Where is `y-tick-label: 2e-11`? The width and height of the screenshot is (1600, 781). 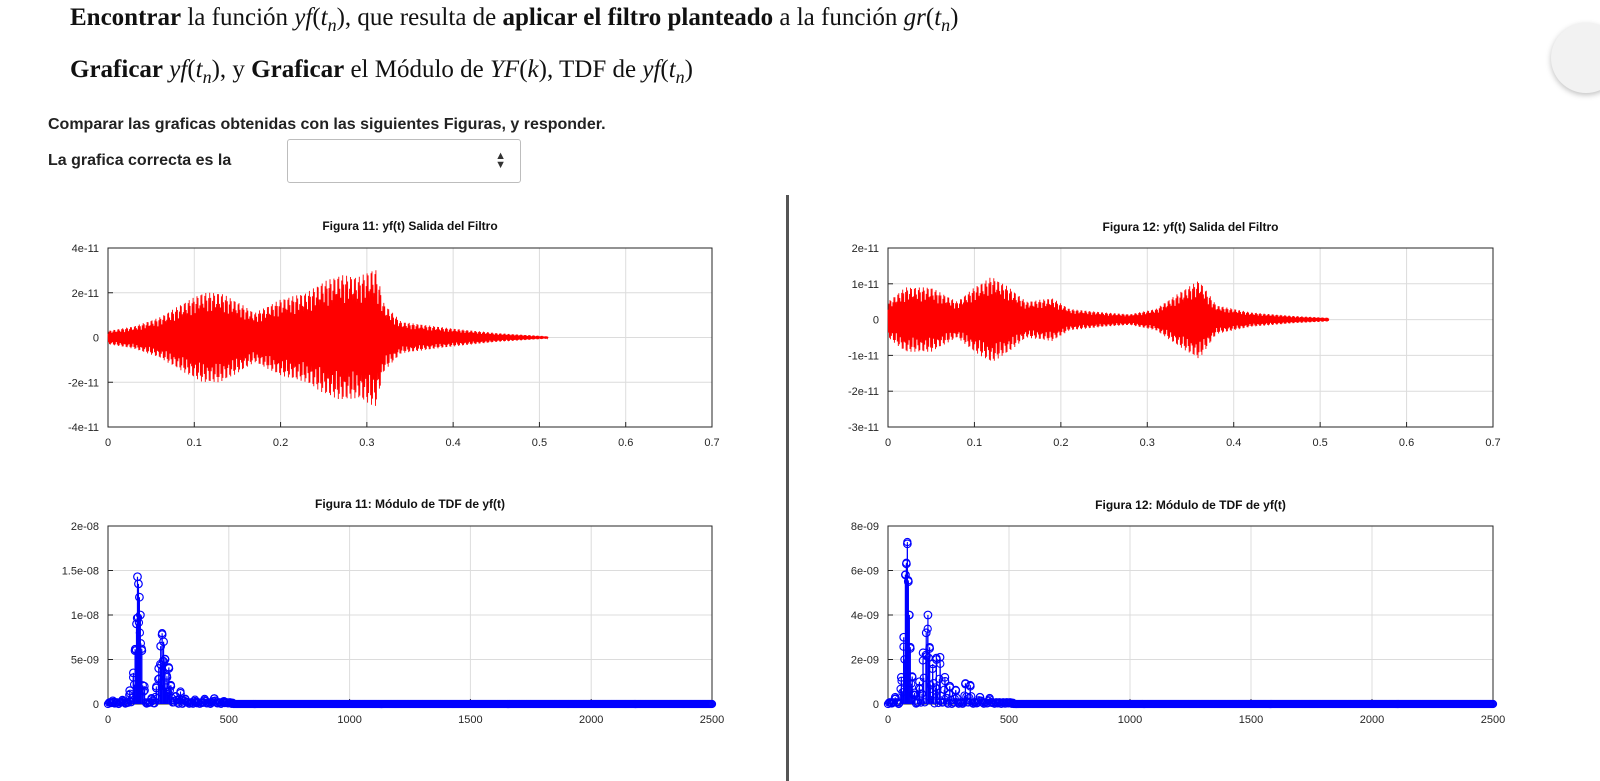
y-tick-label: 2e-11 is located at coordinates (865, 249).